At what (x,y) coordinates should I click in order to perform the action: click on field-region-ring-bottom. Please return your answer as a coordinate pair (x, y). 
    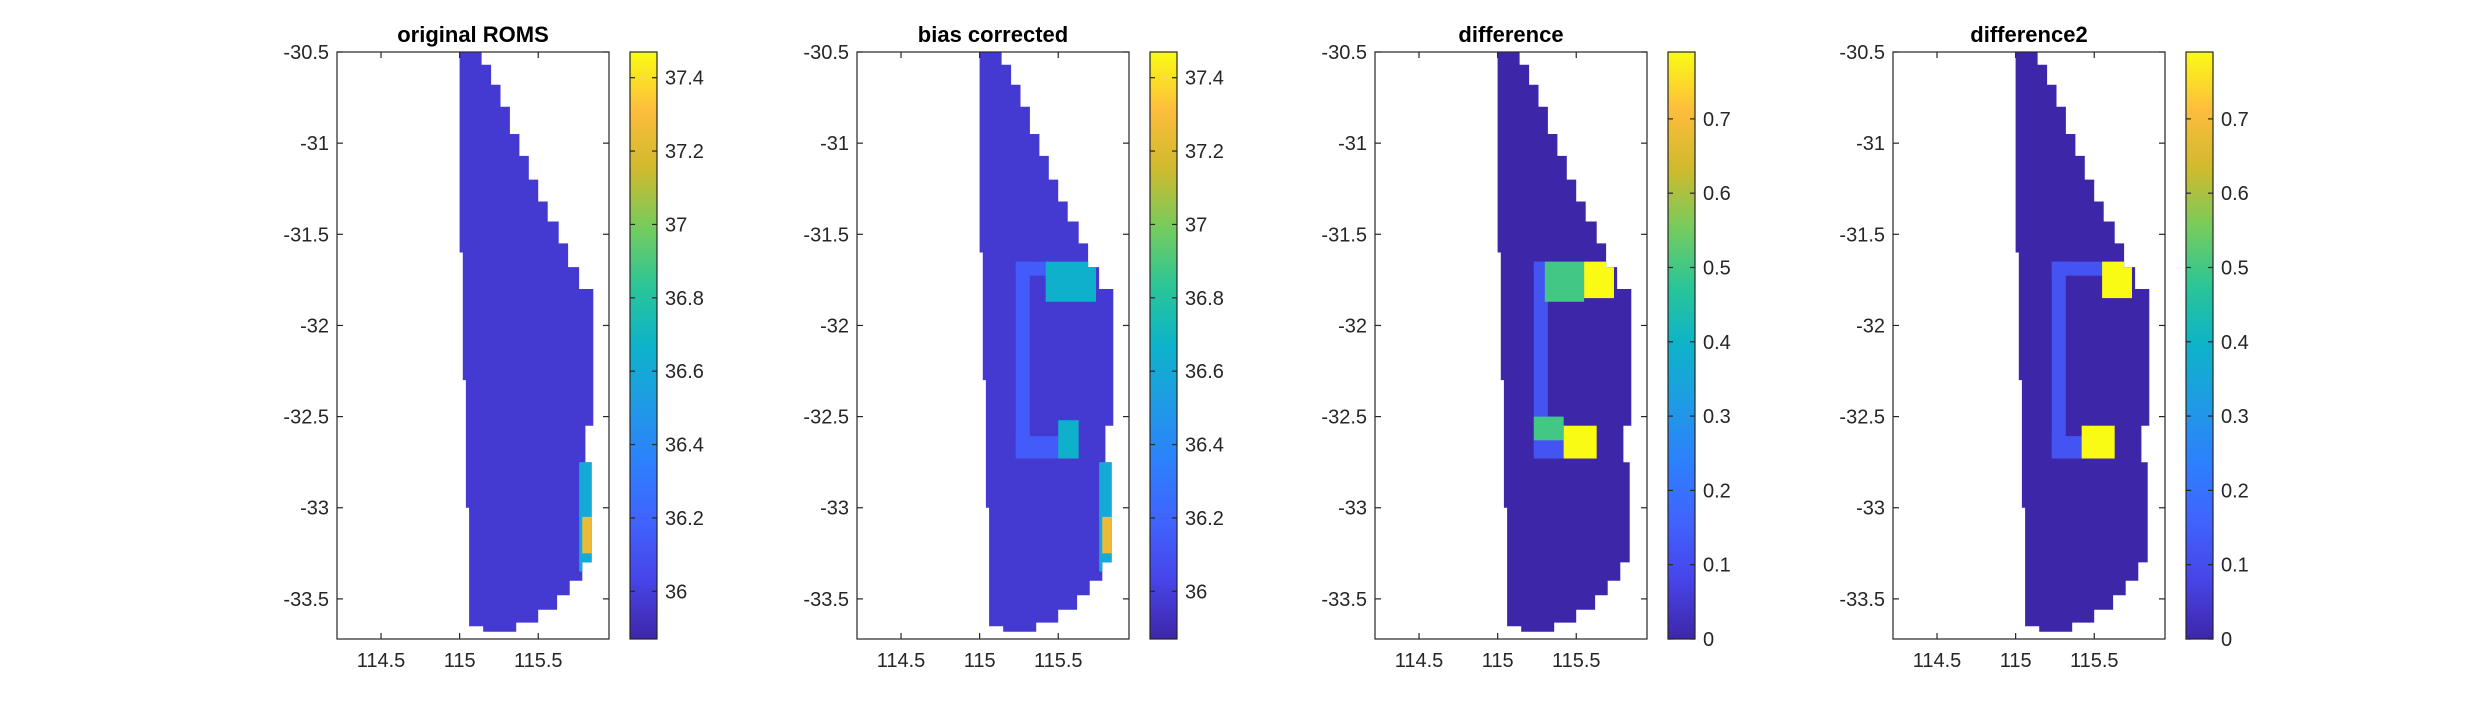
    Looking at the image, I should click on (1037, 447).